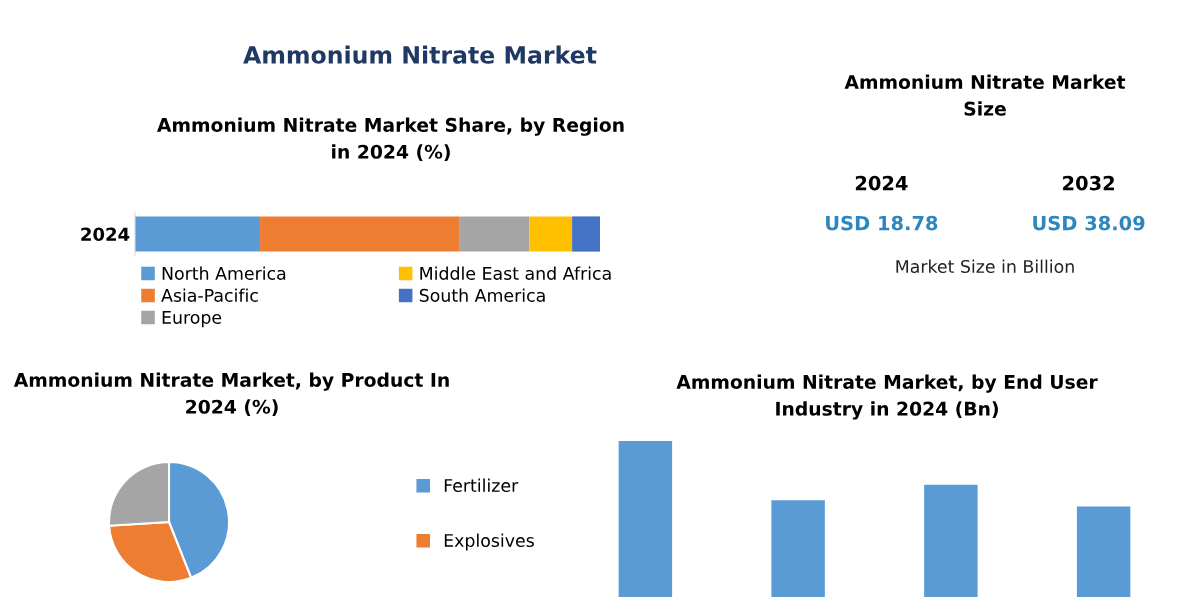 Image resolution: width=1200 pixels, height=600 pixels. I want to click on text: USD 18.78, so click(882, 223).